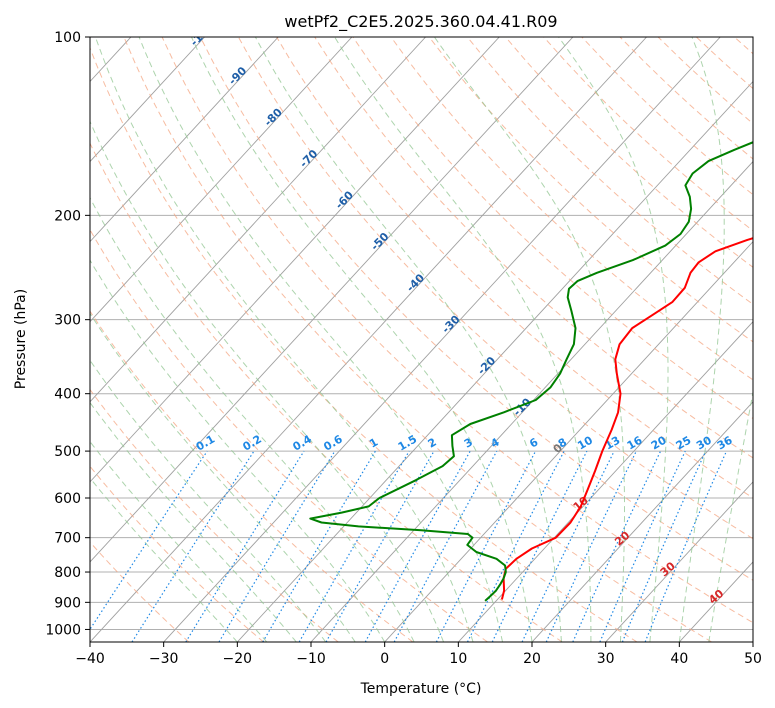 This screenshot has width=775, height=708. Describe the element at coordinates (90, 659) in the screenshot. I see `x-tick-label: −40` at that location.